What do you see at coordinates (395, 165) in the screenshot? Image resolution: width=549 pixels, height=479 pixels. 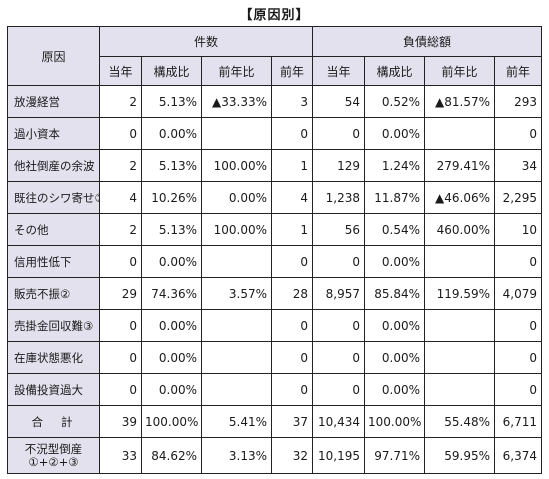 I see `cell-debt-ratio: 1.24%` at bounding box center [395, 165].